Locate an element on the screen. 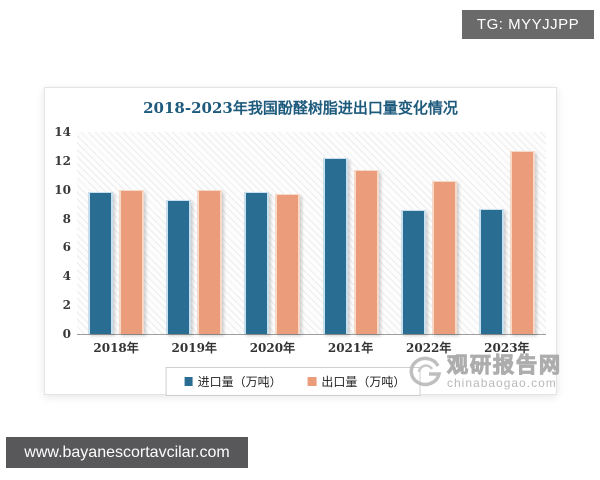 This screenshot has height=480, width=600. tg-badge-text: TG: MYYJJPP is located at coordinates (528, 24).